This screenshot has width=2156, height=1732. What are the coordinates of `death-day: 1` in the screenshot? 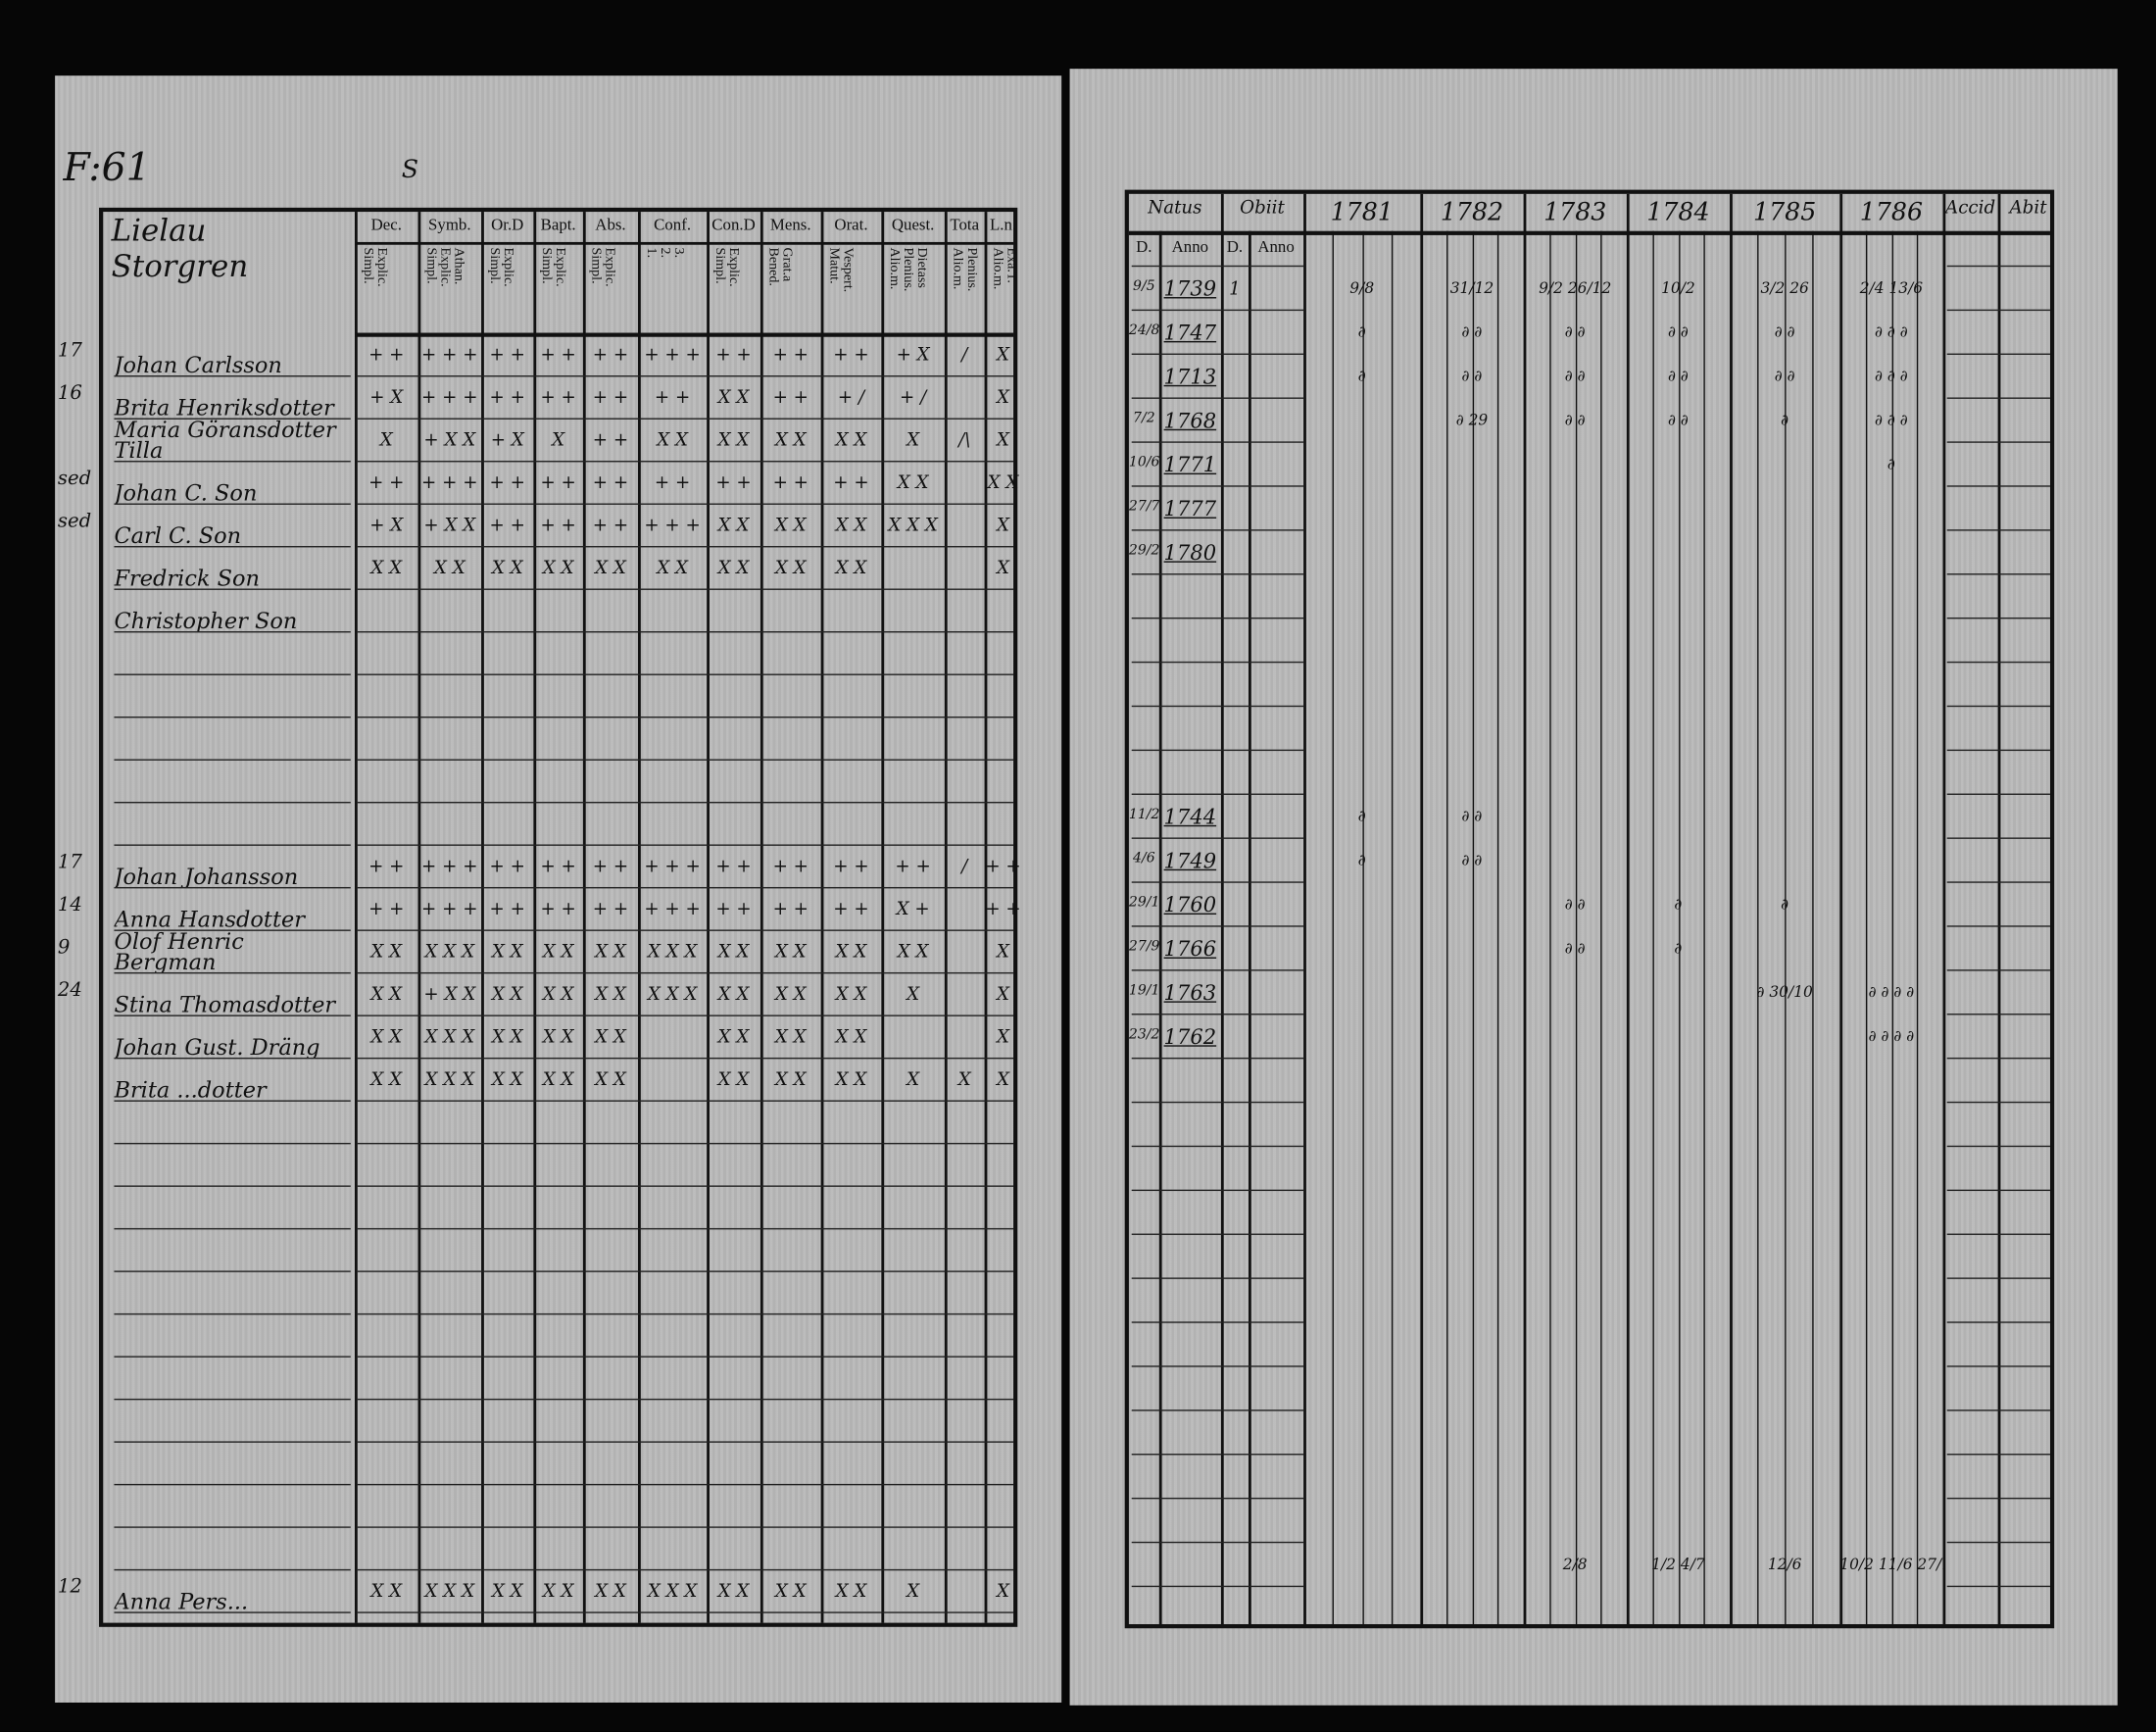 It's located at (1235, 289).